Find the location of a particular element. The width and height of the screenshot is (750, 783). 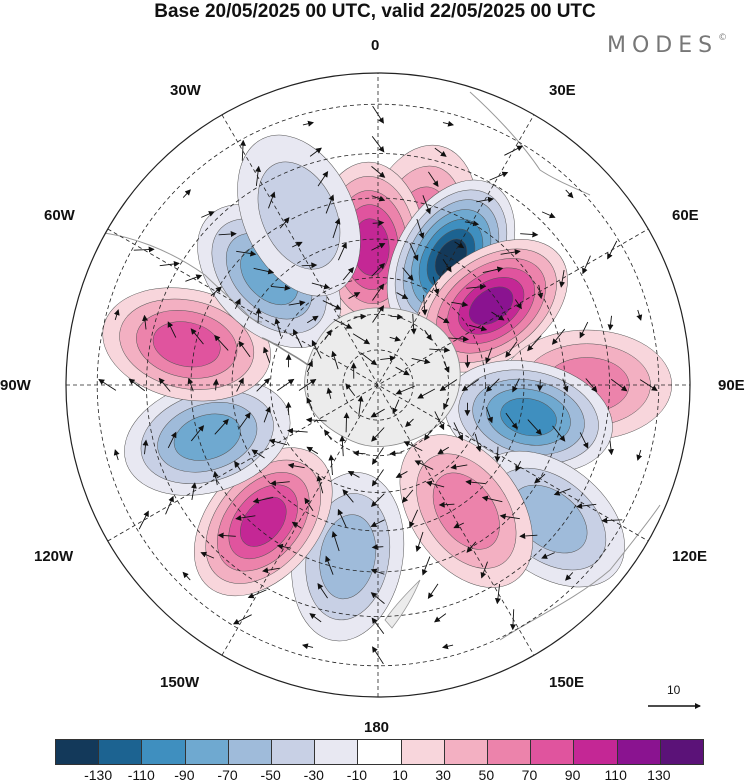

lon-label-120w: 120W is located at coordinates (54, 556).